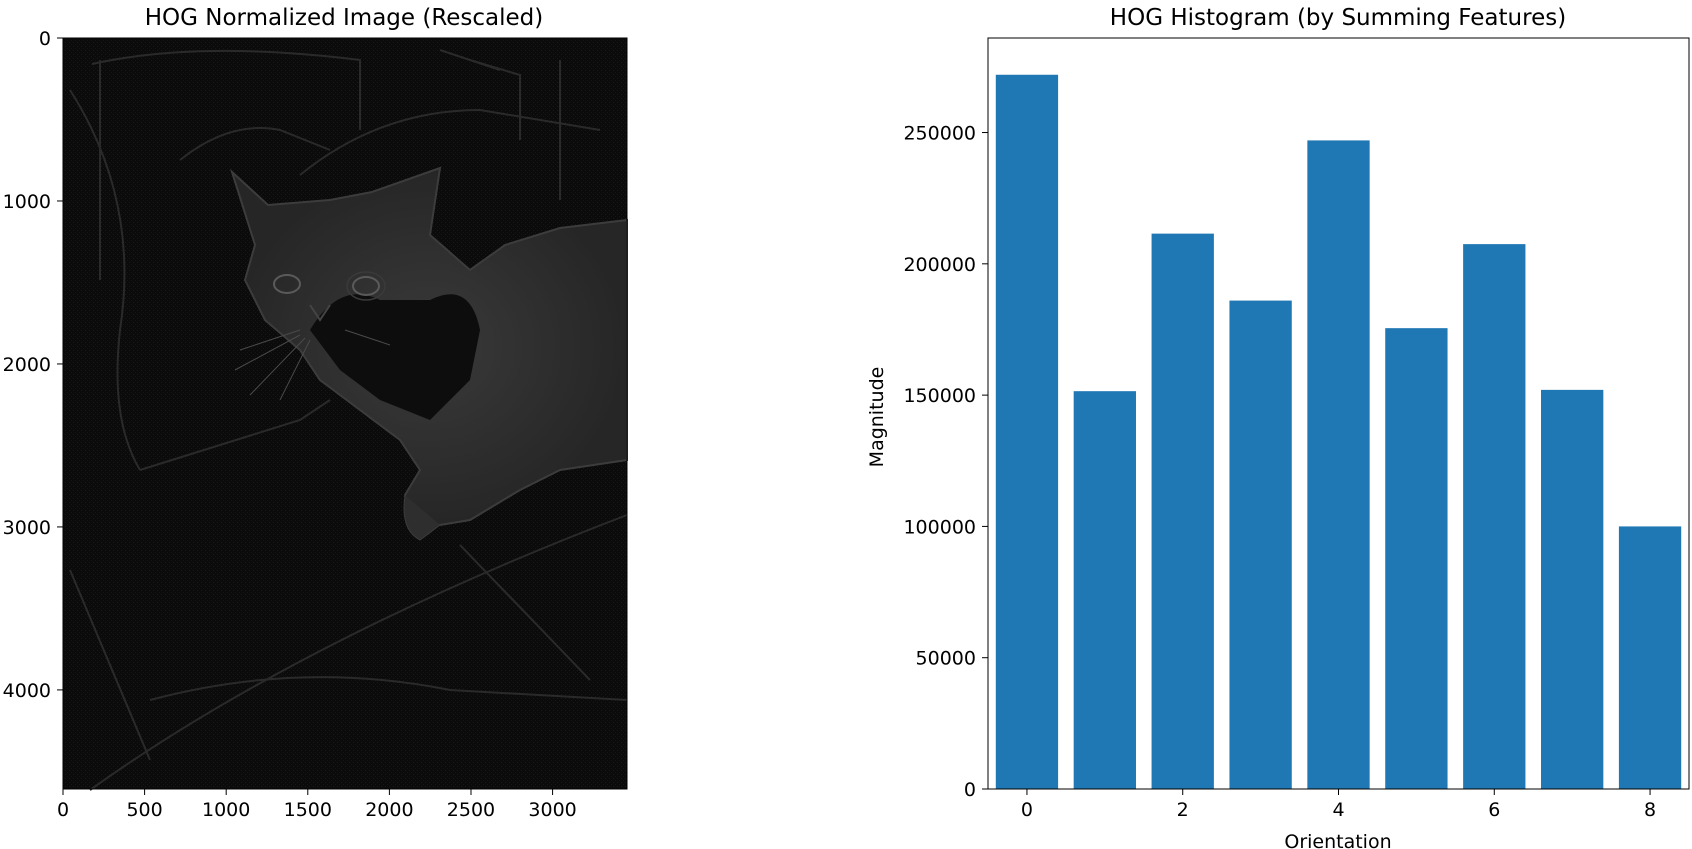 The image size is (1692, 849). What do you see at coordinates (1338, 18) in the screenshot?
I see `chart-title: HOG Histogram (by Summing Features)` at bounding box center [1338, 18].